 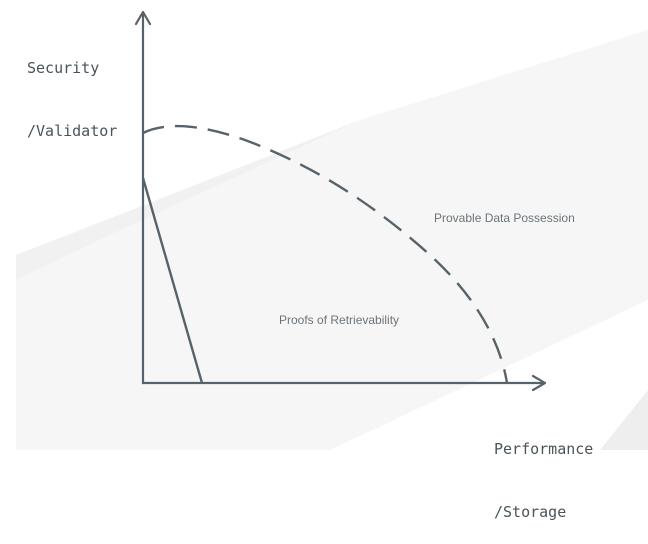 What do you see at coordinates (339, 320) in the screenshot?
I see `por-region-label: Proofs of Retrievability` at bounding box center [339, 320].